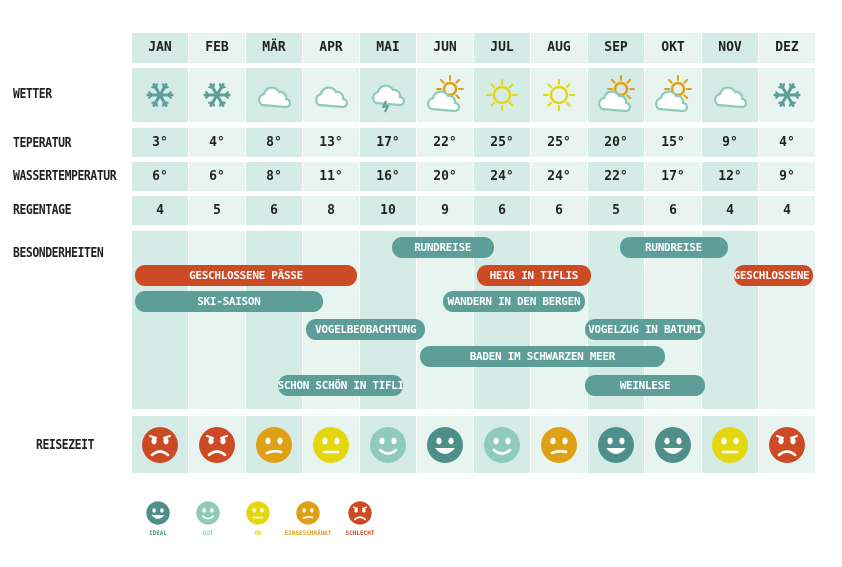  Describe the element at coordinates (331, 95) in the screenshot. I see `cloud-icon` at that location.